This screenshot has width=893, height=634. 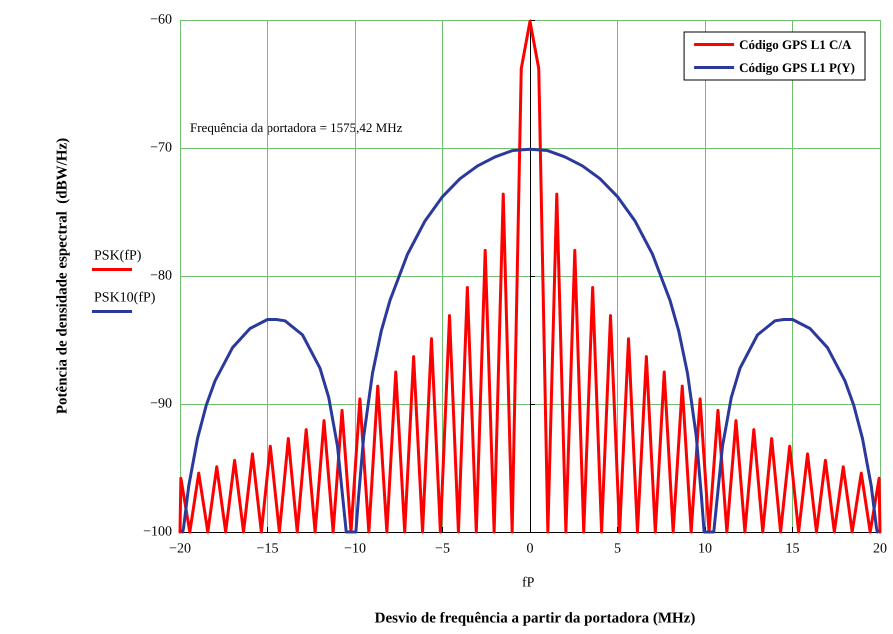 What do you see at coordinates (880, 549) in the screenshot?
I see `x-tick-label: 20` at bounding box center [880, 549].